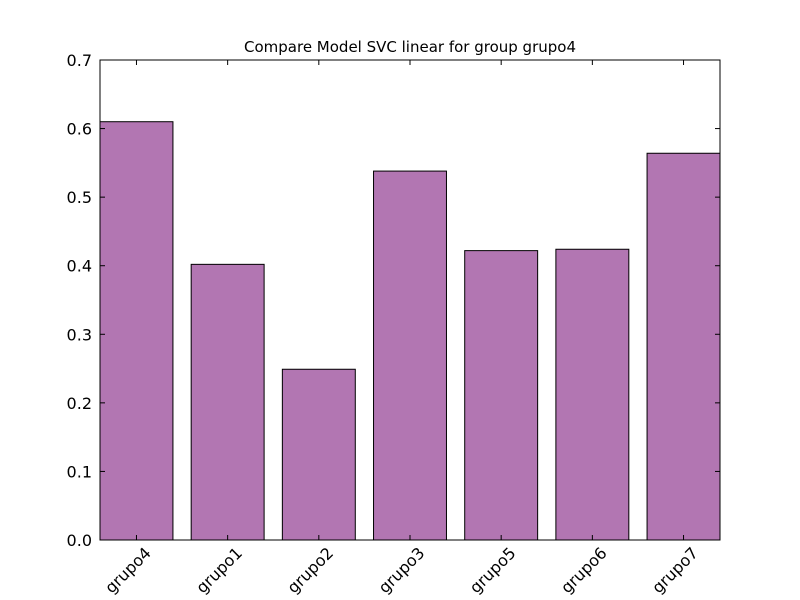  I want to click on bar-grupo6, so click(592, 394).